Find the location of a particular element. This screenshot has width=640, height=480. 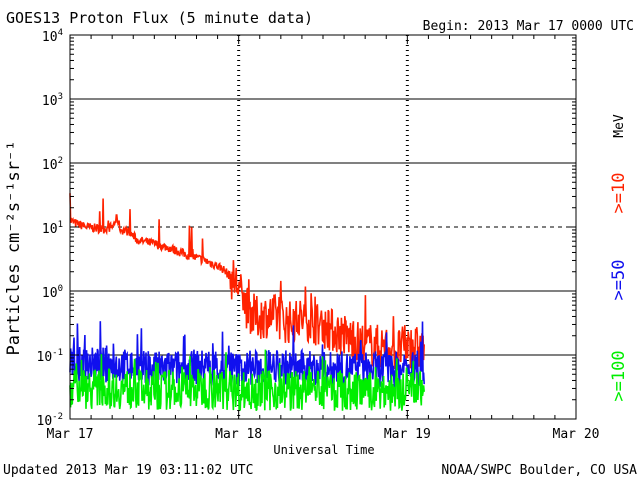

y-tick-label: 10⁻² is located at coordinates (50, 420).